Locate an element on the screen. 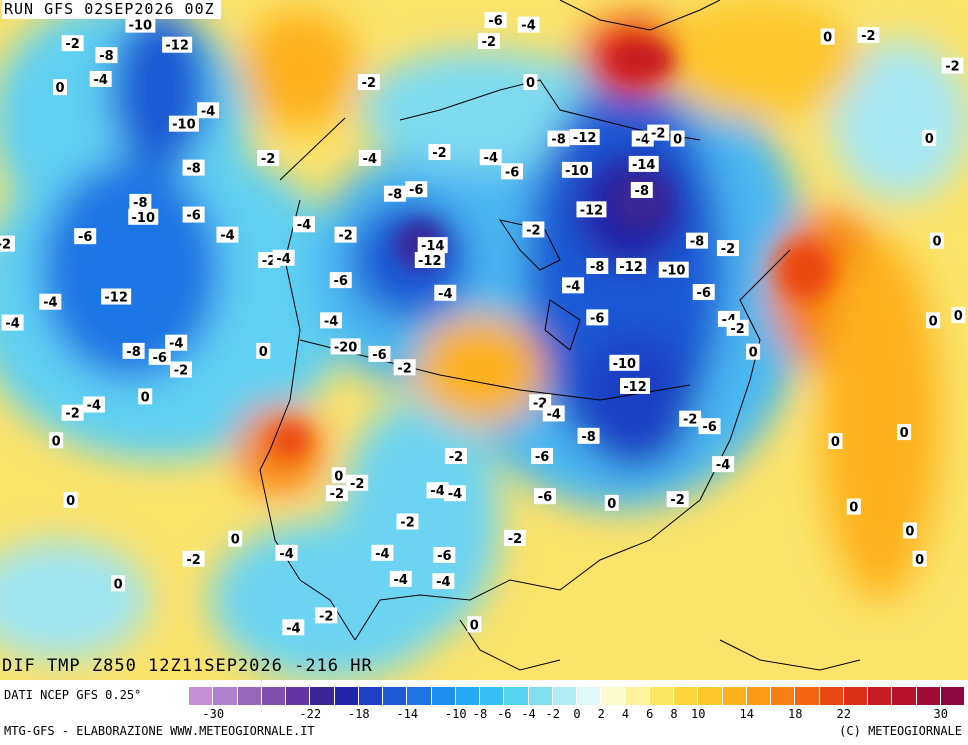  legend-tick-label: 18 is located at coordinates (795, 714).